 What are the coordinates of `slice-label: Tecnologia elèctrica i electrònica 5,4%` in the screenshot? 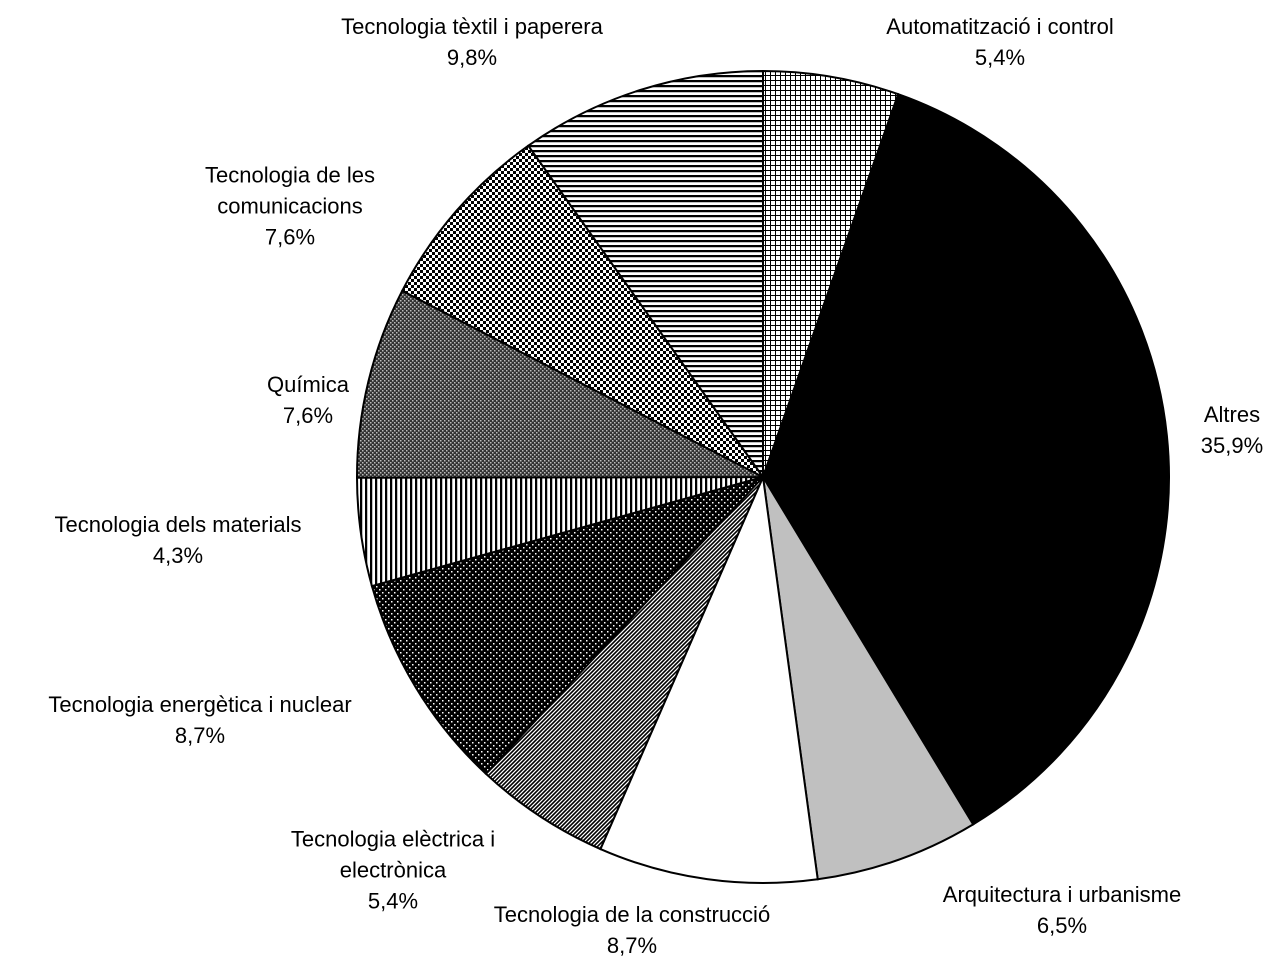 It's located at (393, 870).